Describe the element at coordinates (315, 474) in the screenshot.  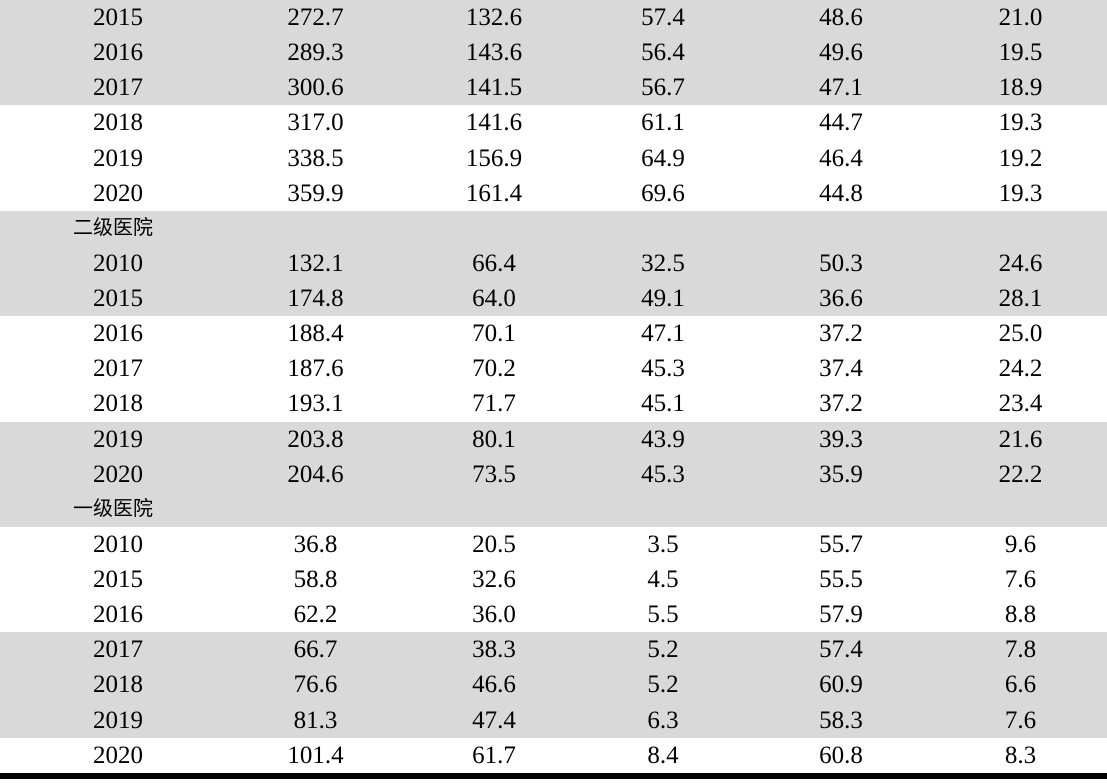
I see `value-cell: 204.6` at that location.